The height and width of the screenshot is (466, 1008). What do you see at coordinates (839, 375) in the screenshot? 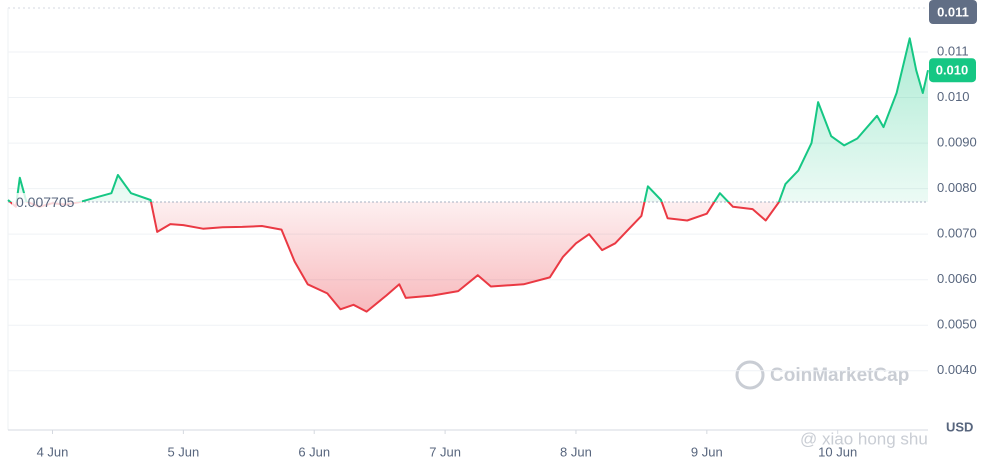
I see `watermark: CoinMarketCap` at bounding box center [839, 375].